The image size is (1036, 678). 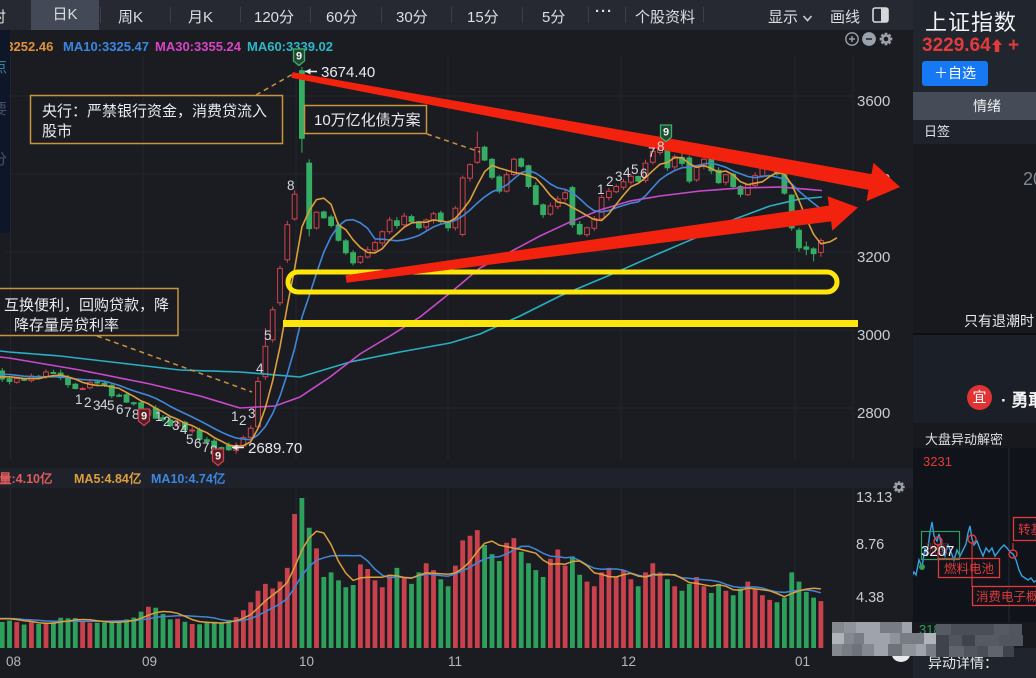 I want to click on svg-text: 互换便利，回购贷款，降, so click(x=86, y=305).